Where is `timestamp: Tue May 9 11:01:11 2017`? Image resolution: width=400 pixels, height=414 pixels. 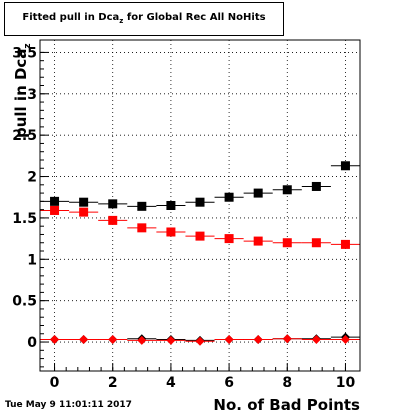
timestamp: Tue May 9 11:01:11 2017 is located at coordinates (68, 405).